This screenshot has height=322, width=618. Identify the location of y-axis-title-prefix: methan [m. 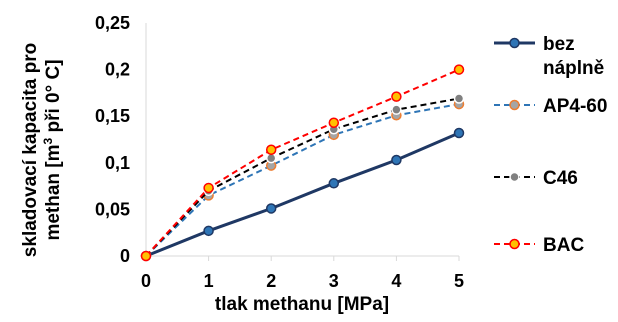
(53, 192).